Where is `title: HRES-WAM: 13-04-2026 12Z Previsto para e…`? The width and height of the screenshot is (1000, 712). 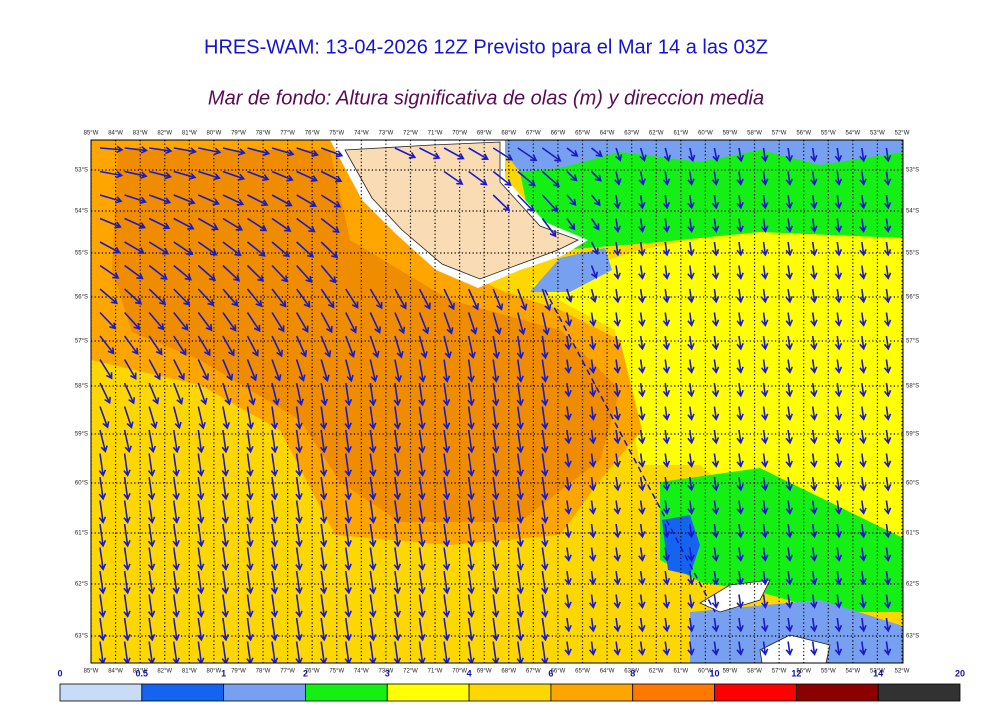 title: HRES-WAM: 13-04-2026 12Z Previsto para e… is located at coordinates (486, 47).